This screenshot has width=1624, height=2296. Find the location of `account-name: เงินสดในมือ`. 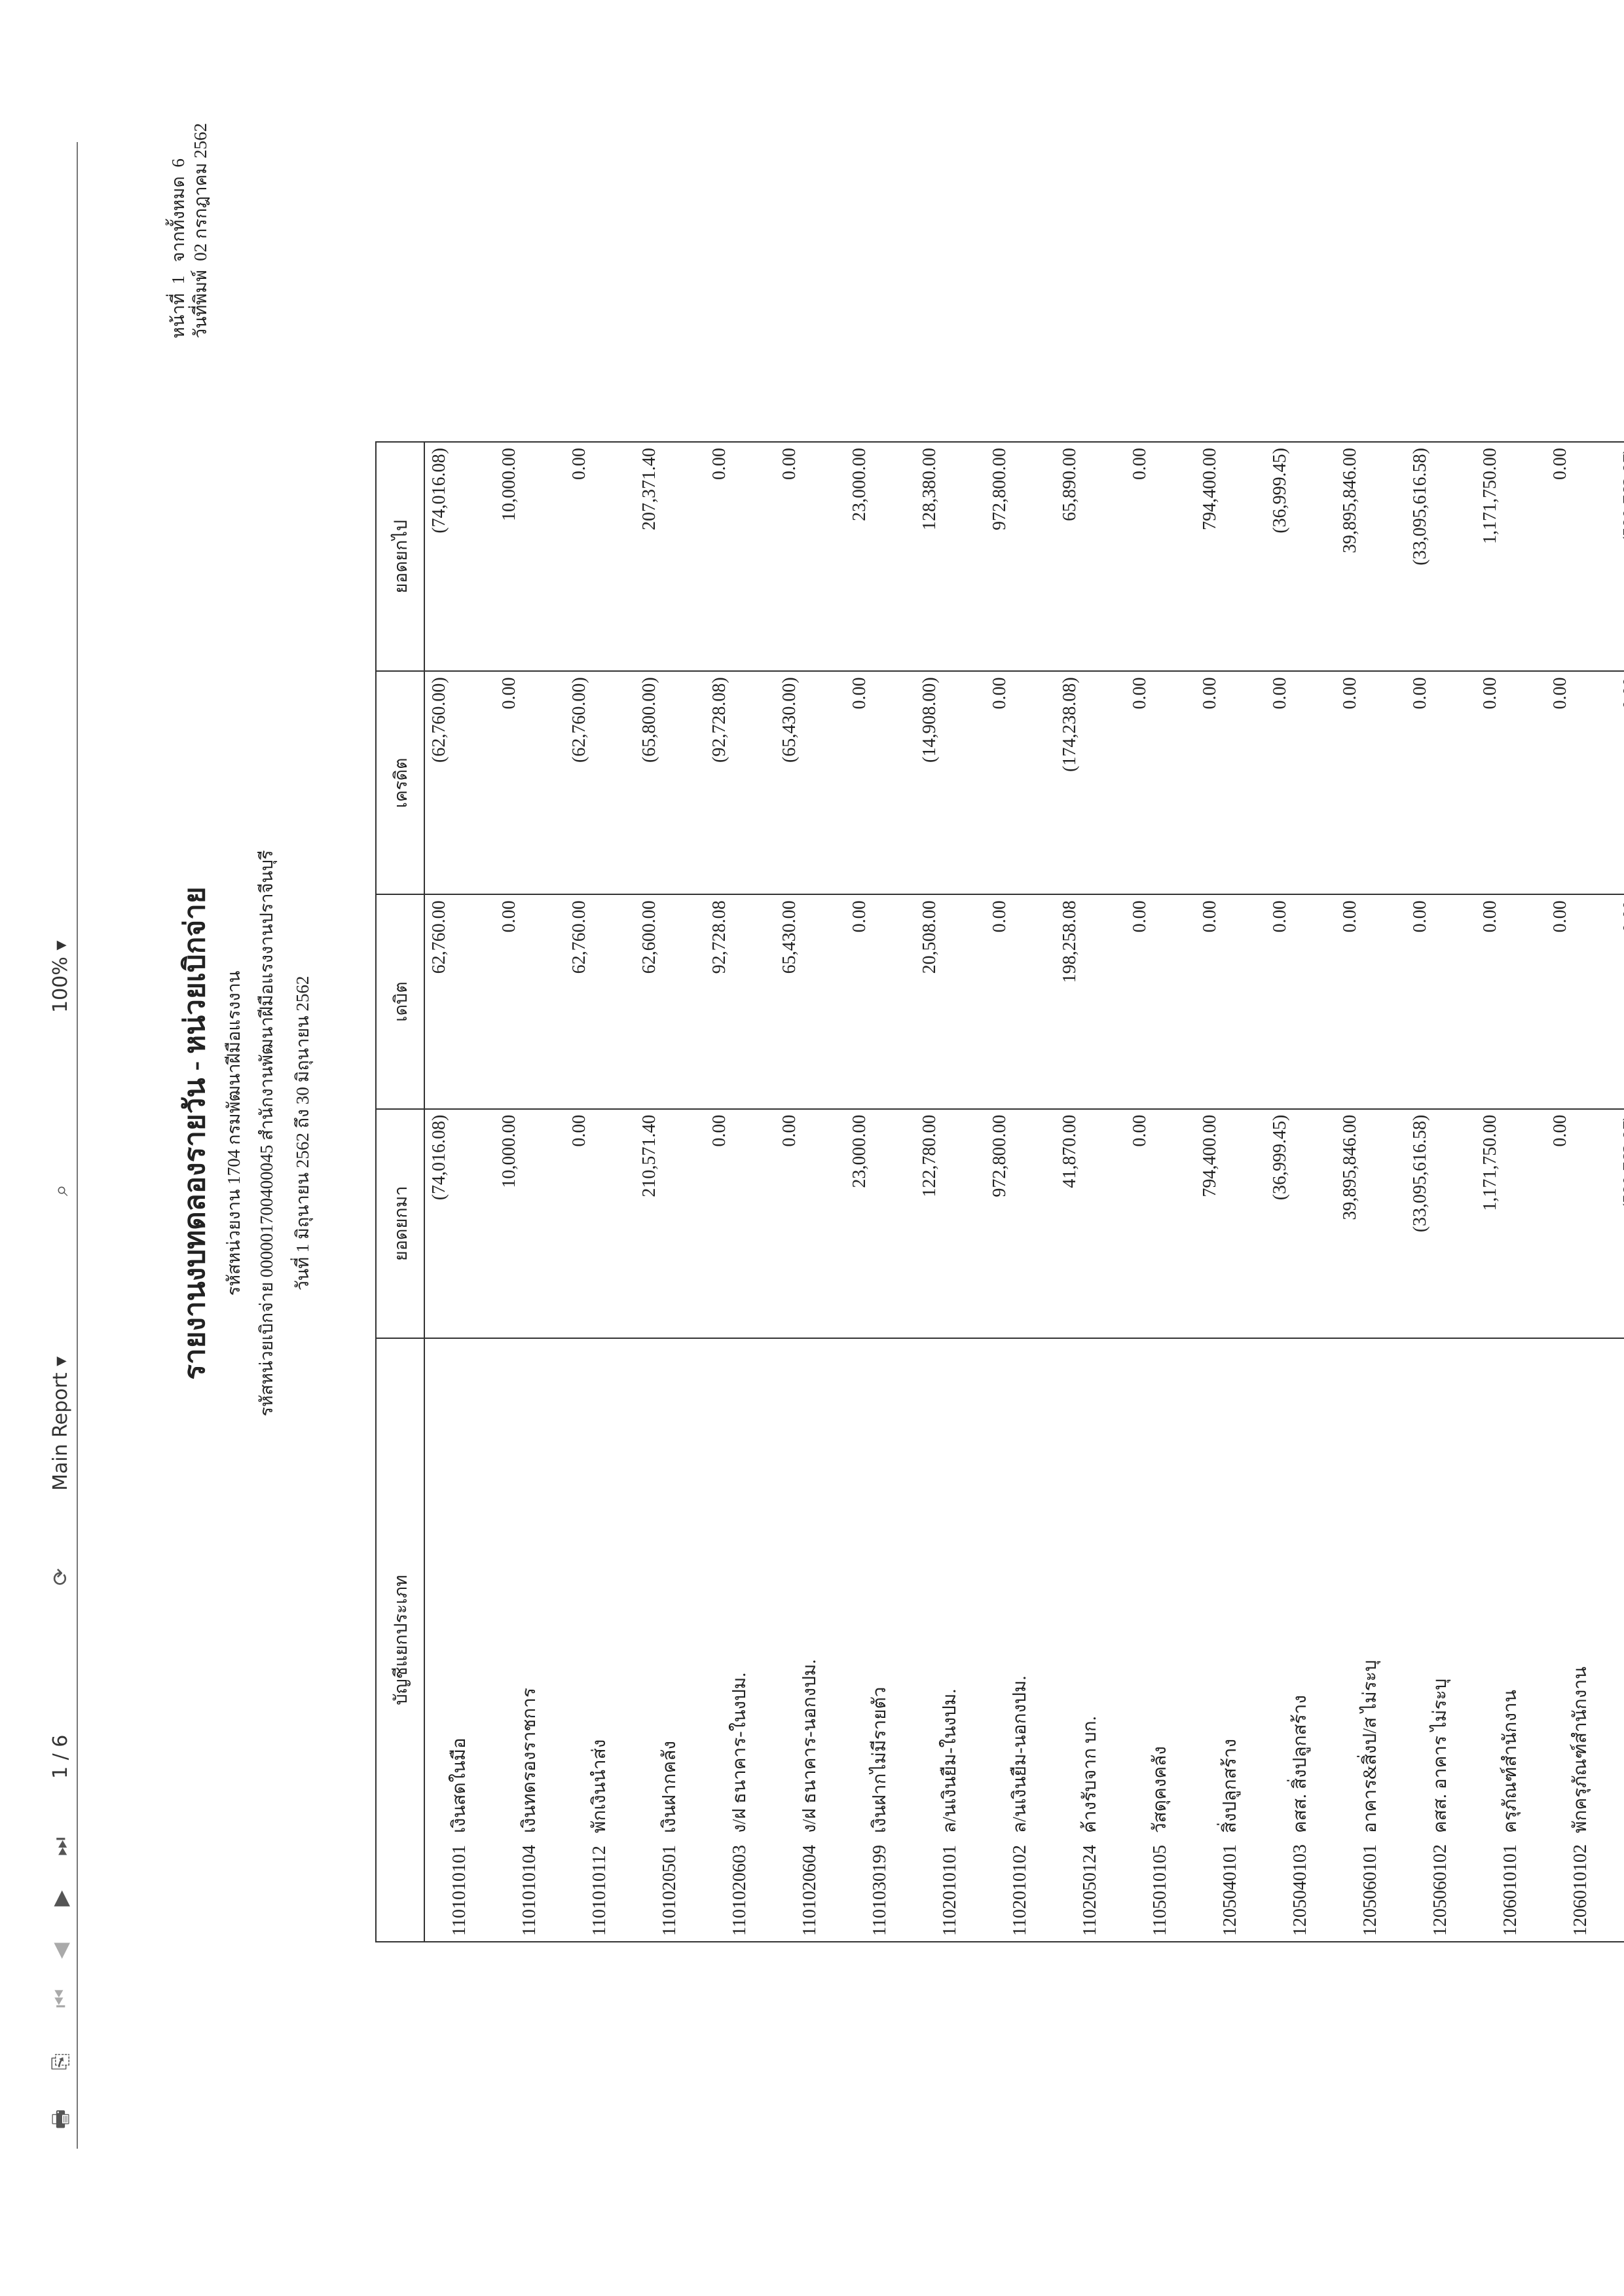

account-name: เงินสดในมือ is located at coordinates (459, 1785).